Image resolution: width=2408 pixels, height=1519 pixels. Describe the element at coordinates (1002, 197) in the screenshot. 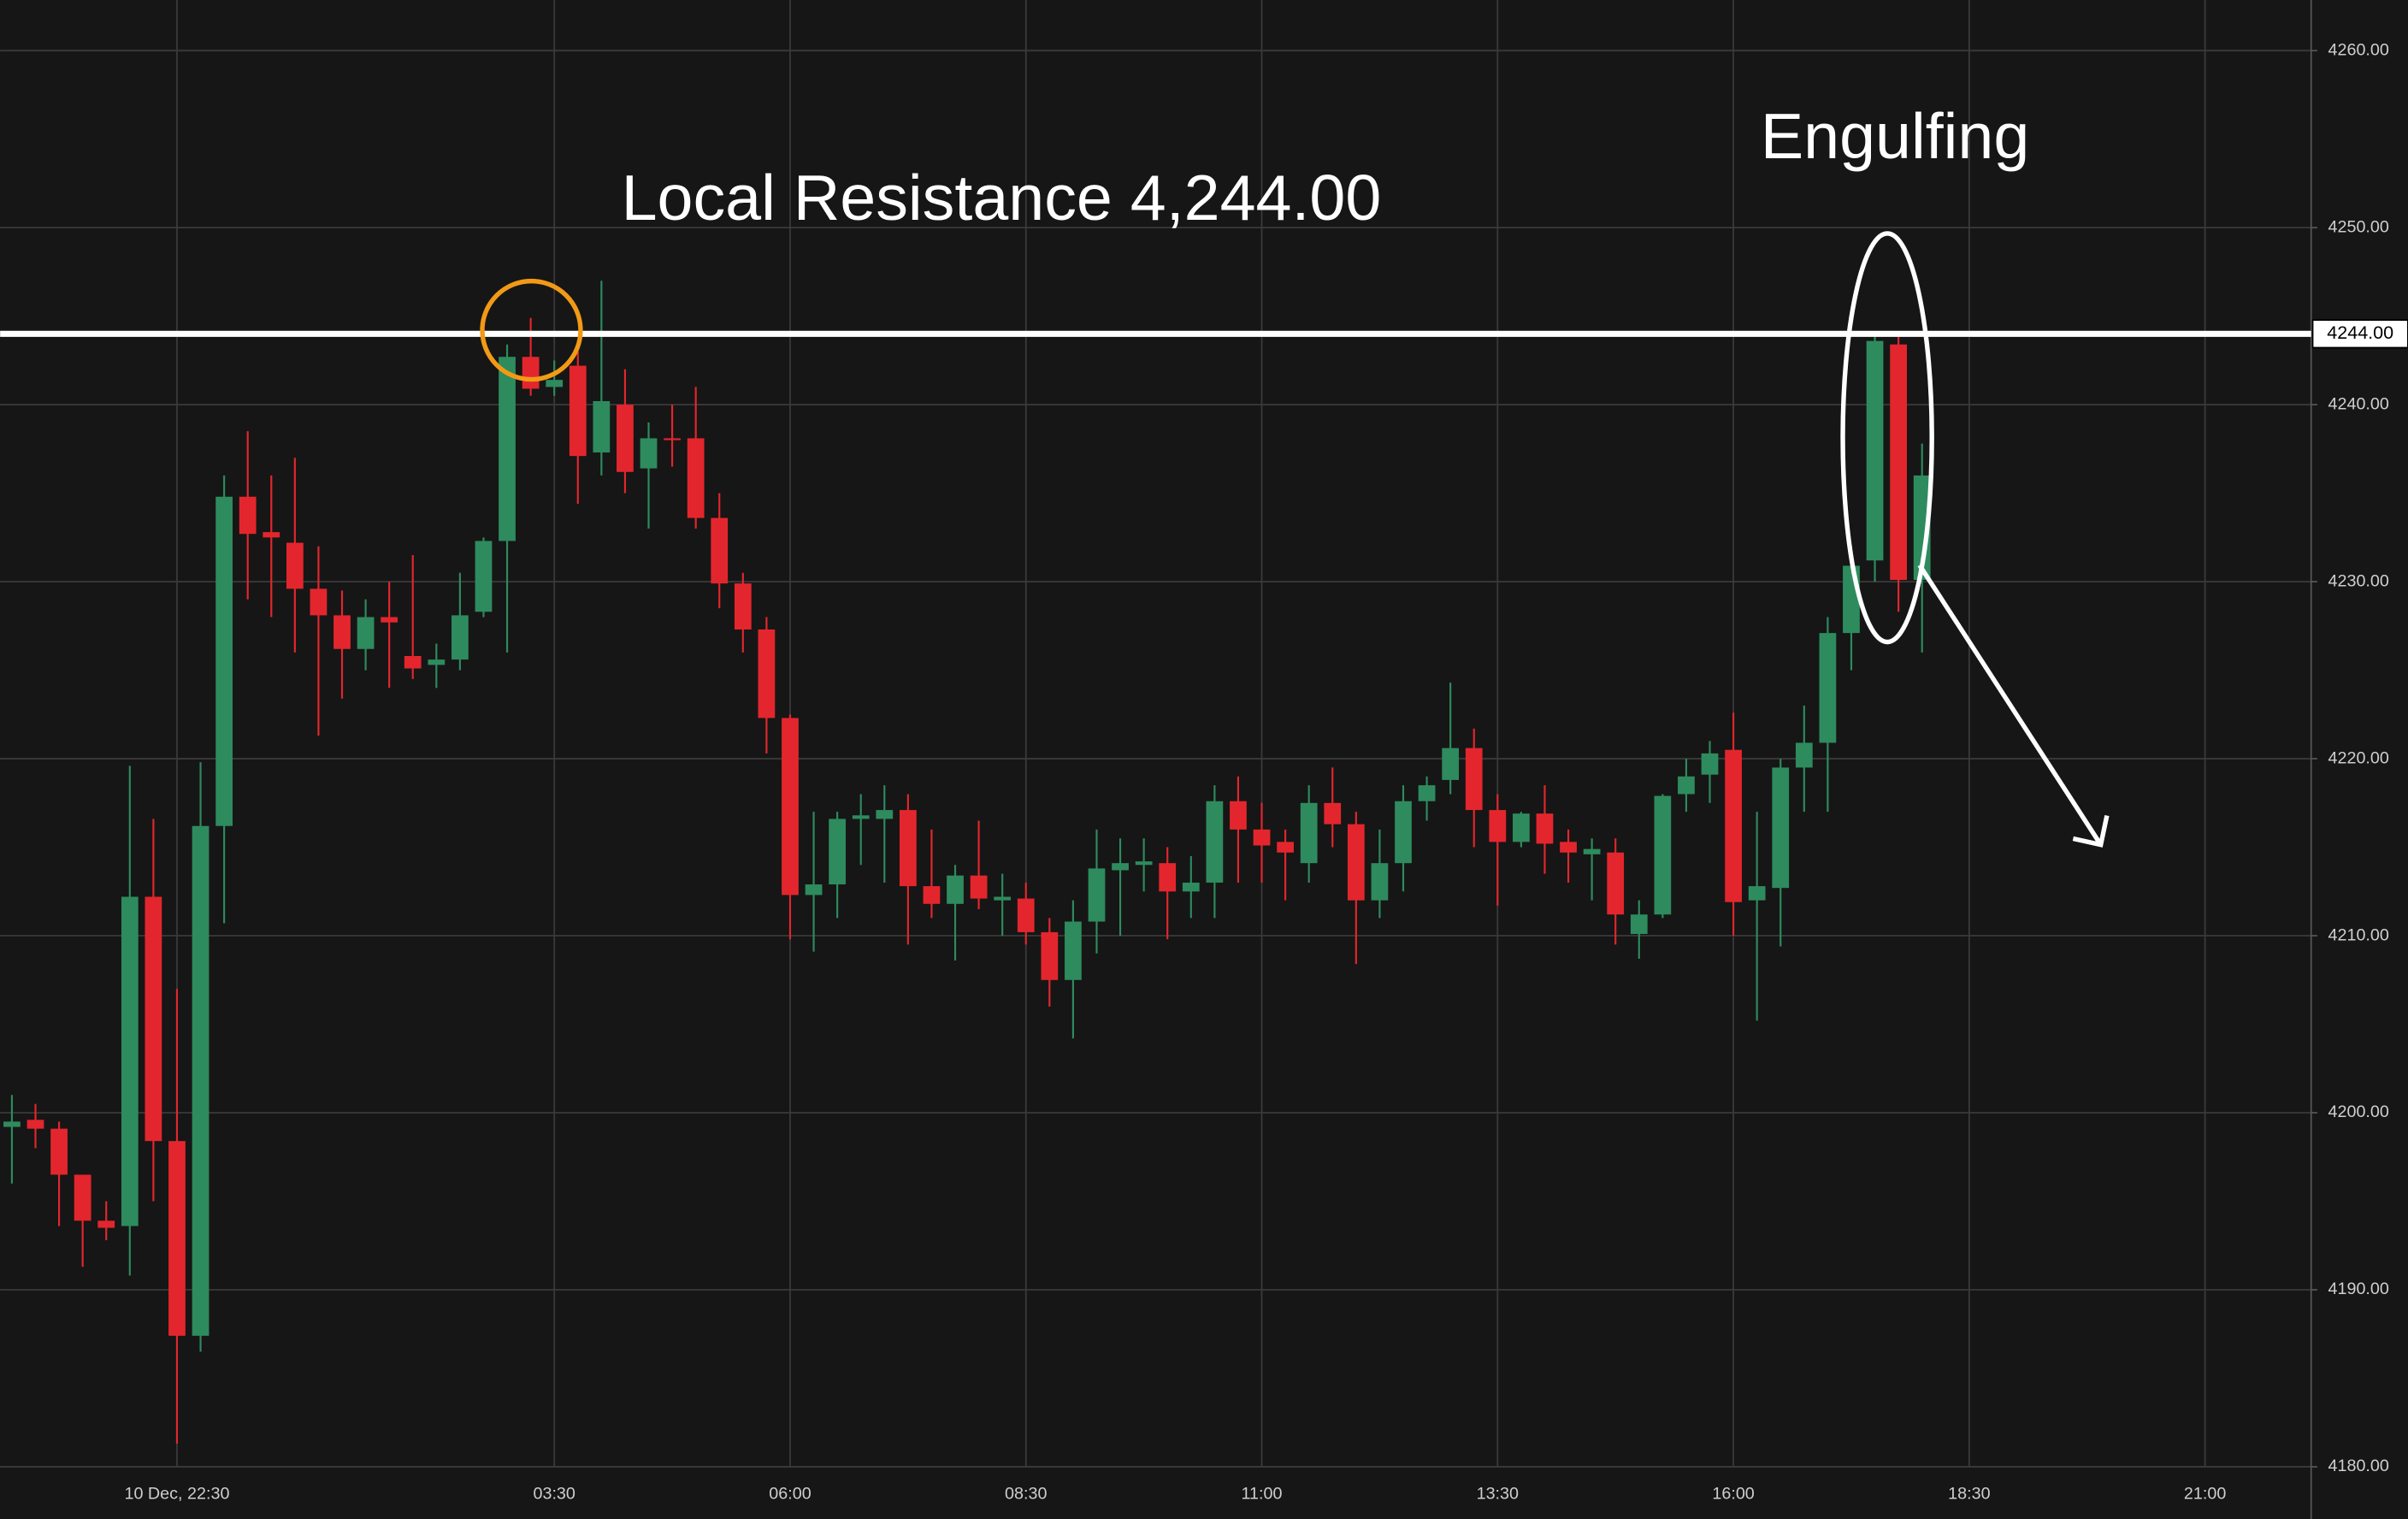

I see `annotation-text: Local Resistance 4,244.00` at that location.